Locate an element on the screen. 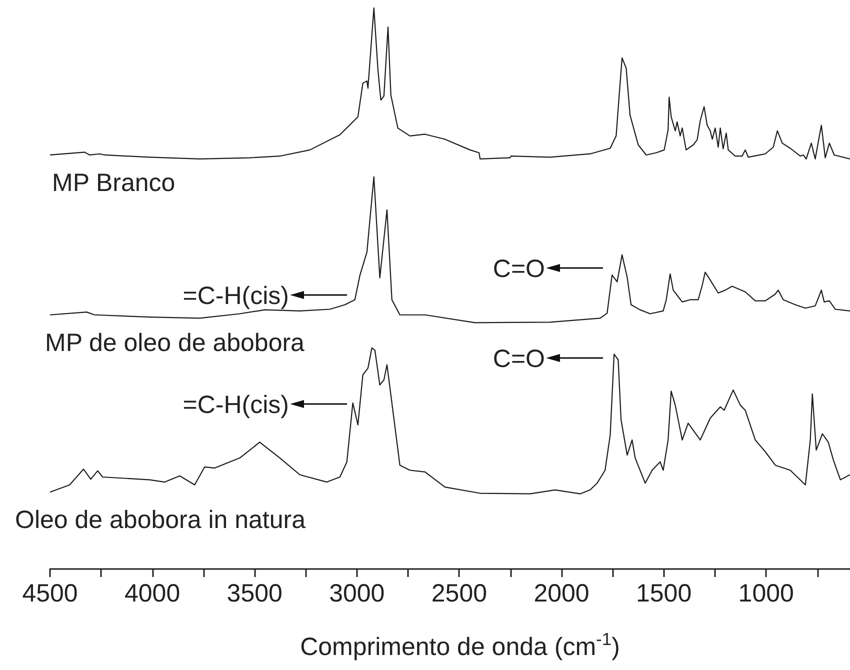  x-tick-label: 1000 is located at coordinates (766, 594).